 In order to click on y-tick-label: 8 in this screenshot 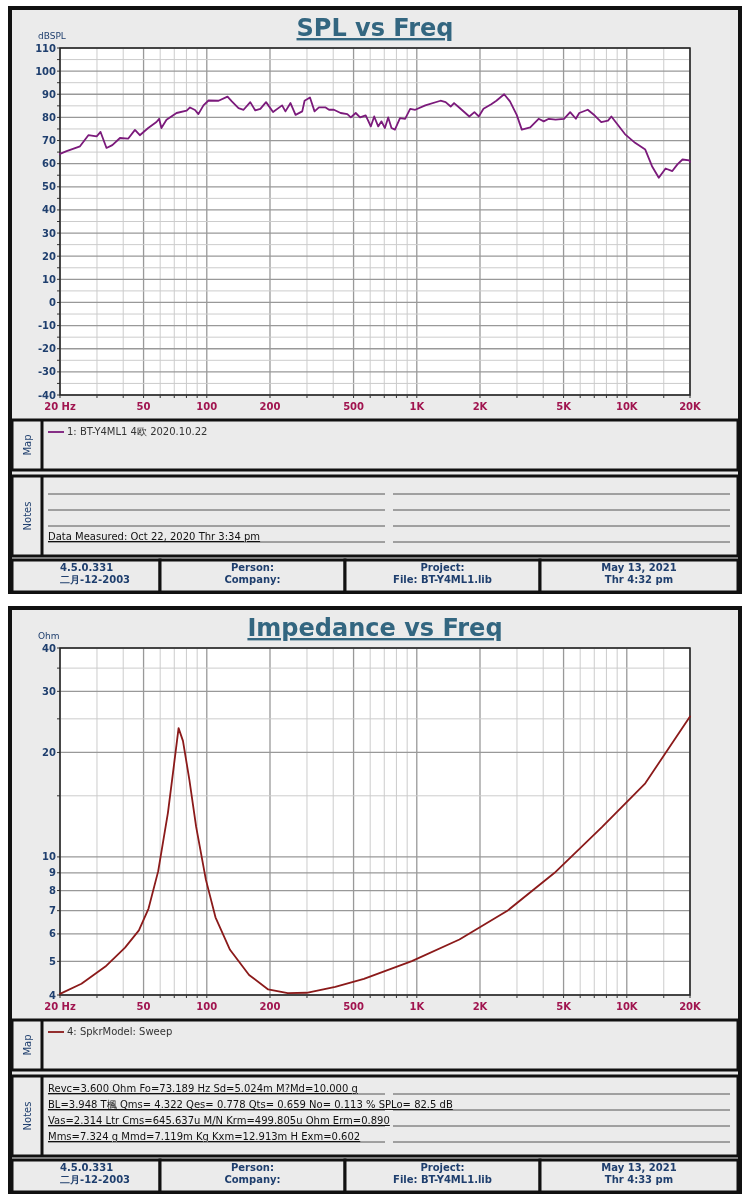, I will do `click(53, 891)`.